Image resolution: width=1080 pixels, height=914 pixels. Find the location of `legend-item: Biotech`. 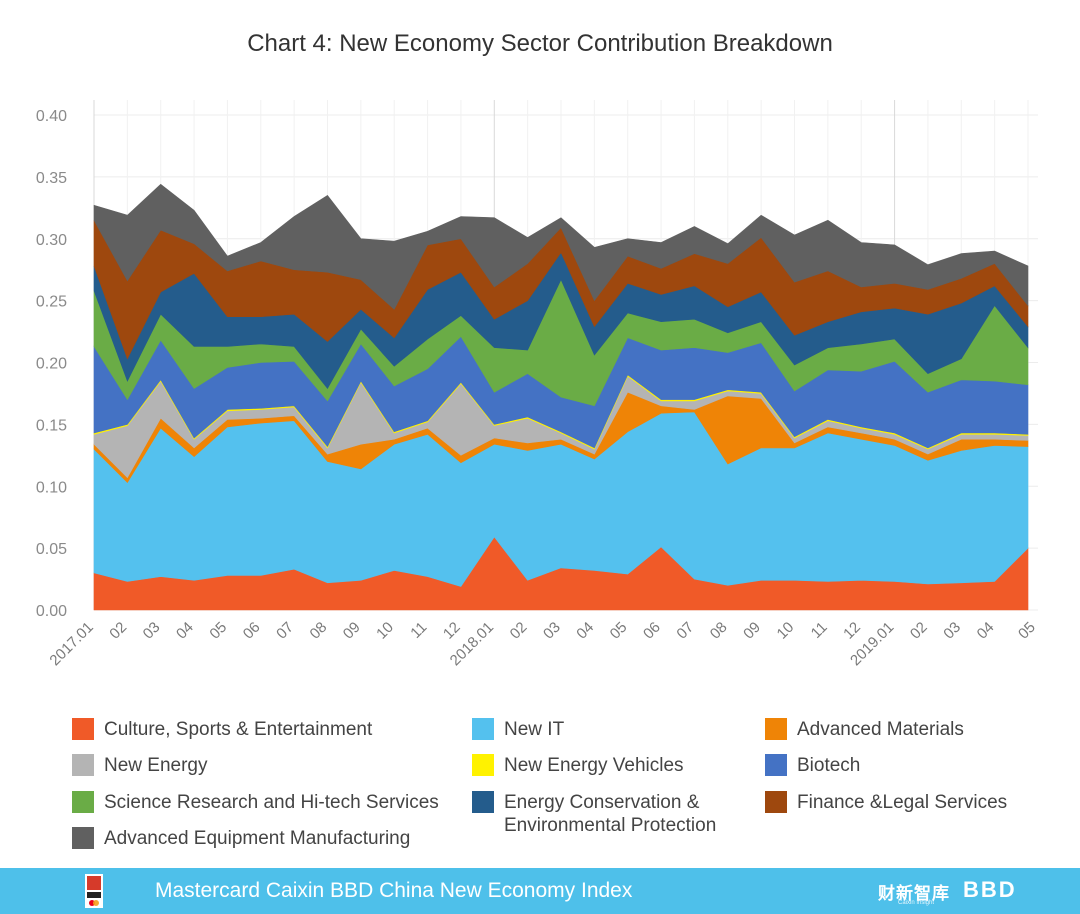

legend-item: Biotech is located at coordinates (812, 765).